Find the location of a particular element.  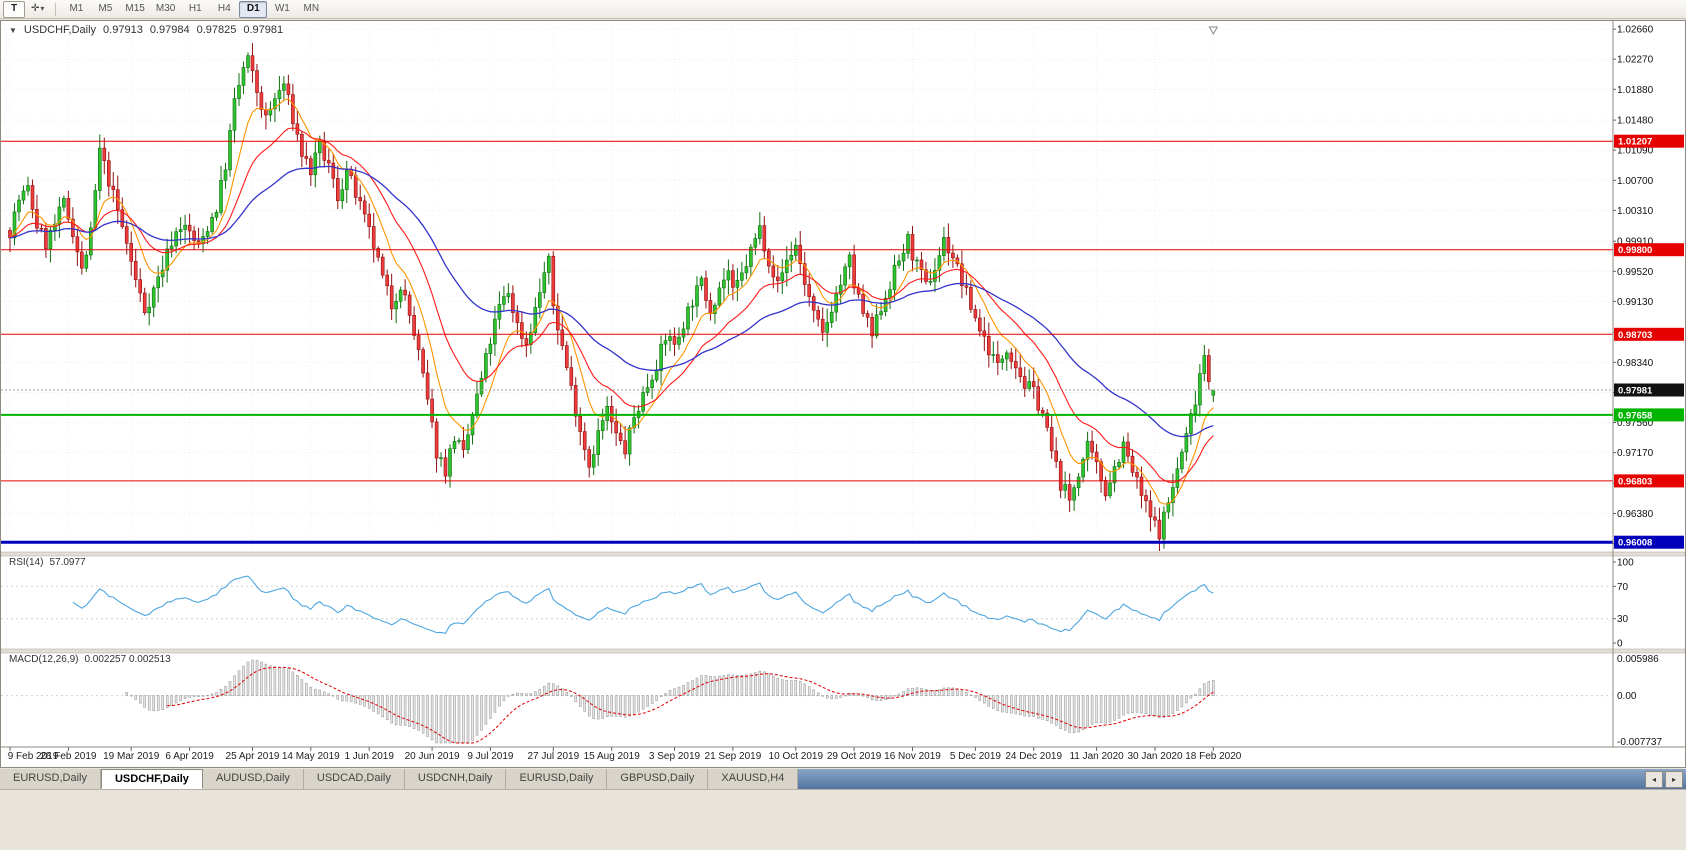

chart-tab-xauusd-h4: XAUUSD,H4 is located at coordinates (753, 779).